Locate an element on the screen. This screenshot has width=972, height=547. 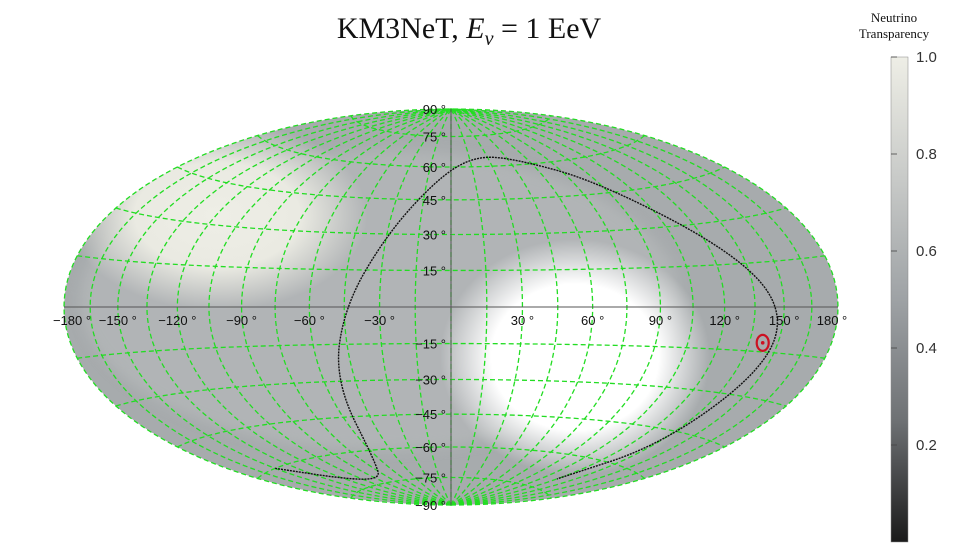
colorbar-tick-label: 0.8 is located at coordinates (926, 154).